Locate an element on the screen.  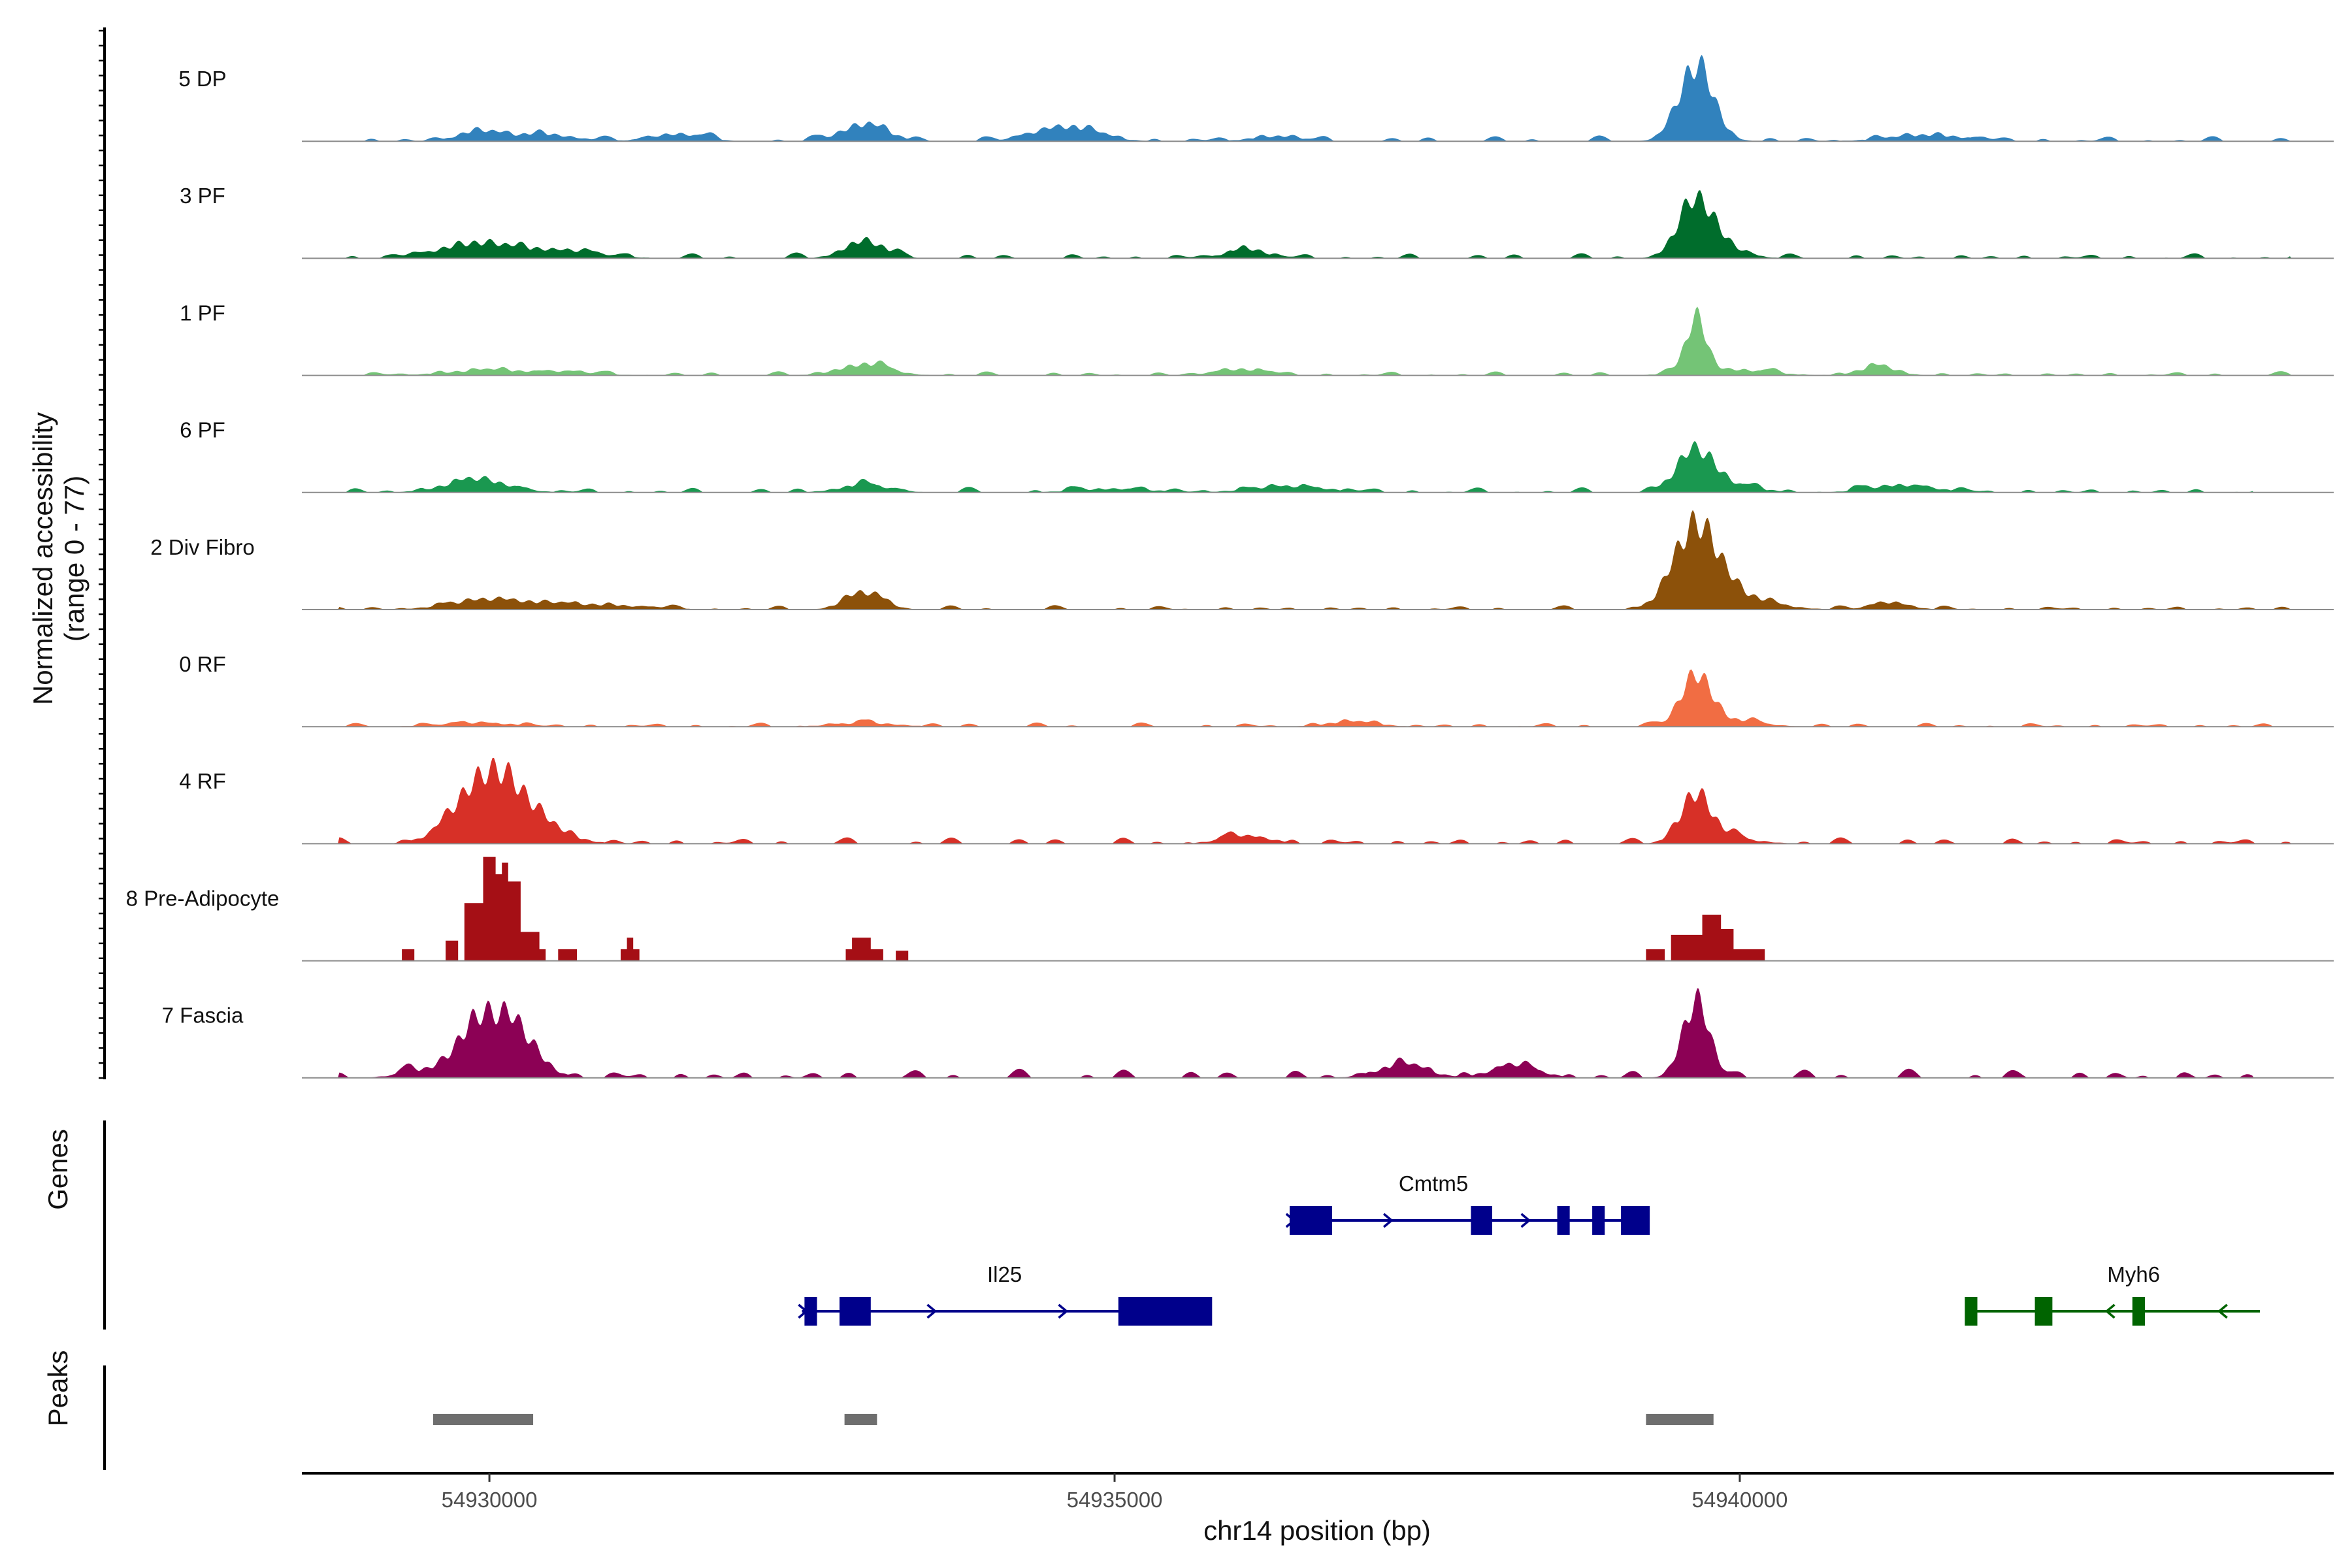
track-8-pre-adipocyte: 8 Pre-Adipocyte is located at coordinates (1230, 909).